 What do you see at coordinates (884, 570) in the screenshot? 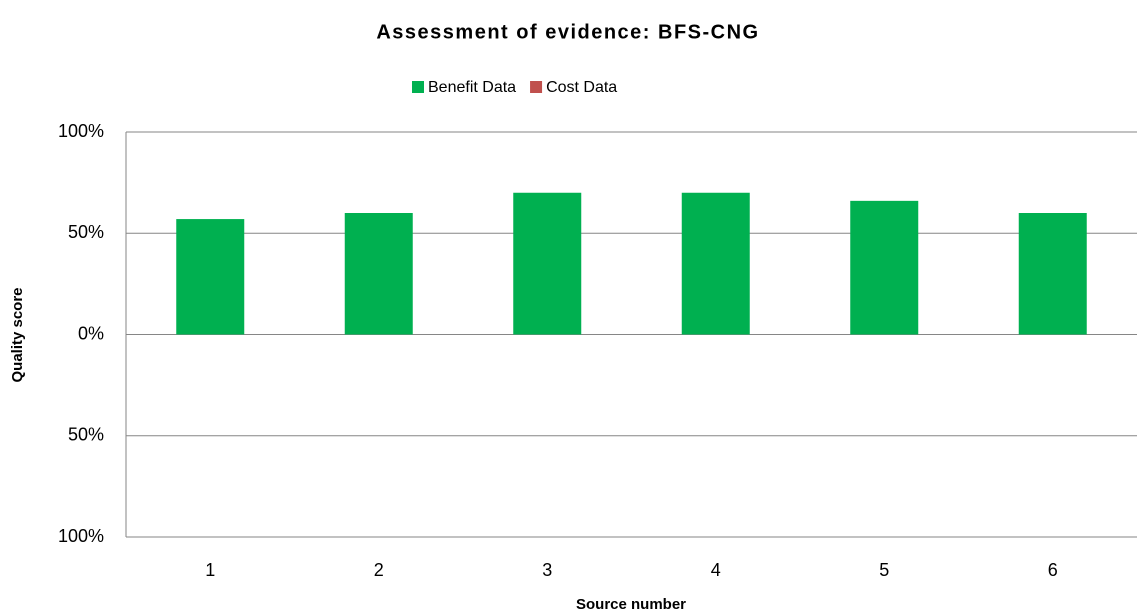
I see `x-tick-label: 5` at bounding box center [884, 570].